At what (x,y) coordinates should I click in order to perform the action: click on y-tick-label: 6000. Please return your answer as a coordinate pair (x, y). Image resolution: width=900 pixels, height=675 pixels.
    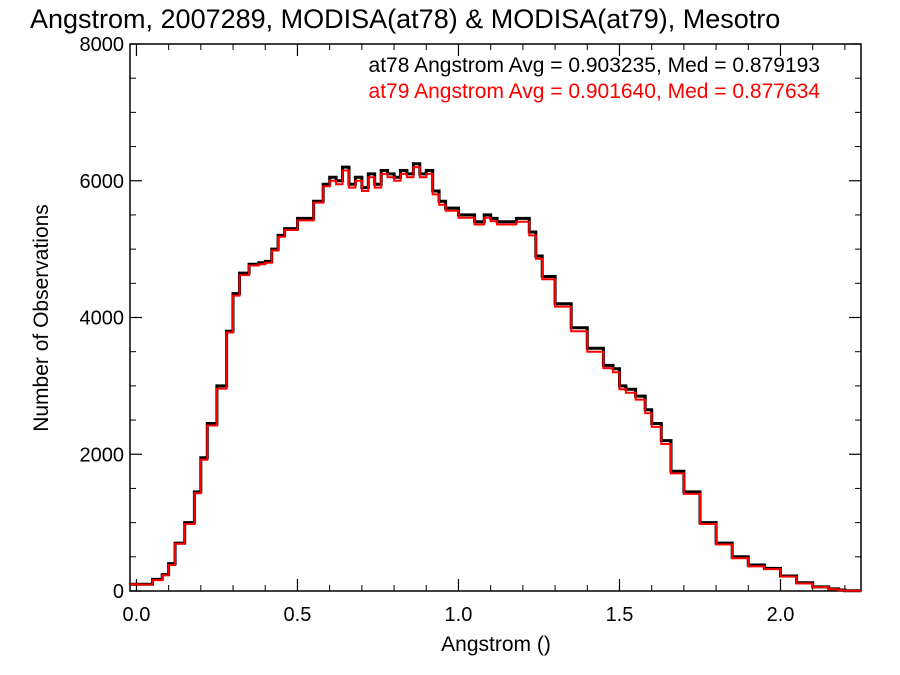
    Looking at the image, I should click on (102, 182).